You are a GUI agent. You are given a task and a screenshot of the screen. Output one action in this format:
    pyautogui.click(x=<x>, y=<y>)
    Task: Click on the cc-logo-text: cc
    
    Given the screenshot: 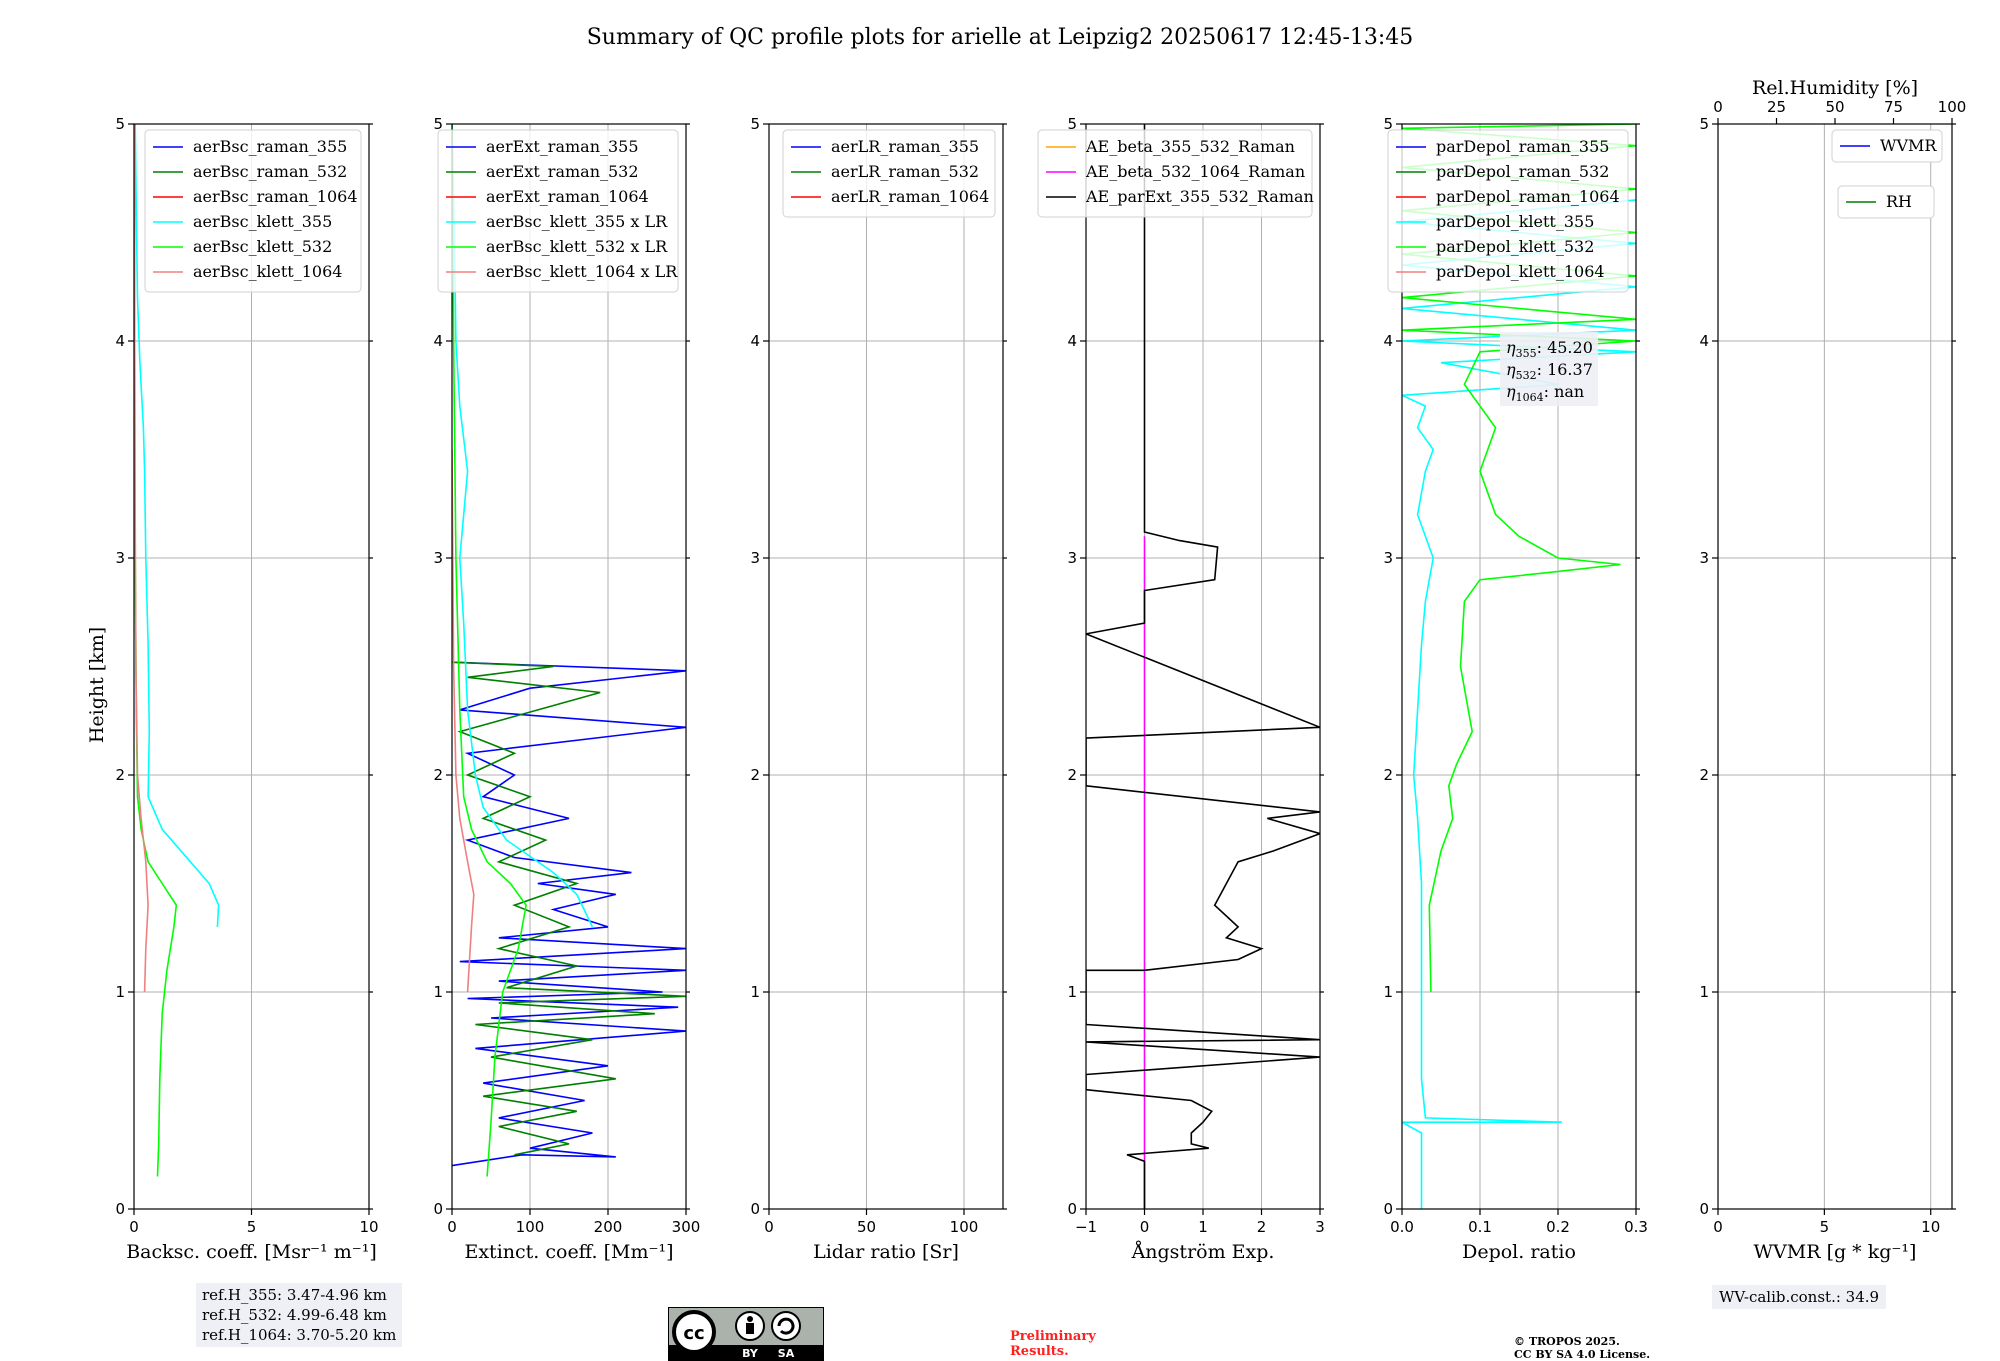 What is the action you would take?
    pyautogui.click(x=693, y=1333)
    